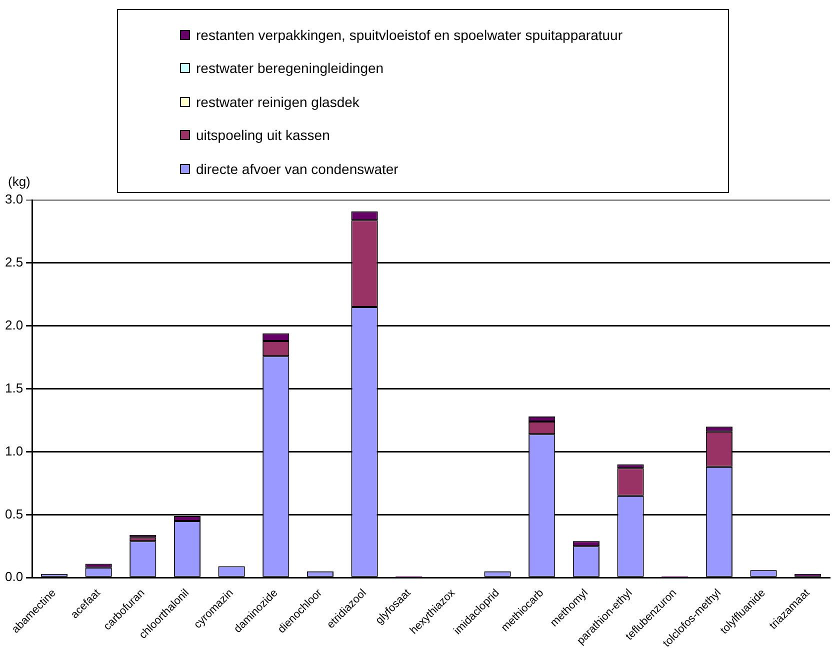 This screenshot has height=657, width=834. Describe the element at coordinates (19, 181) in the screenshot. I see `y-axis-title: (kg)` at that location.